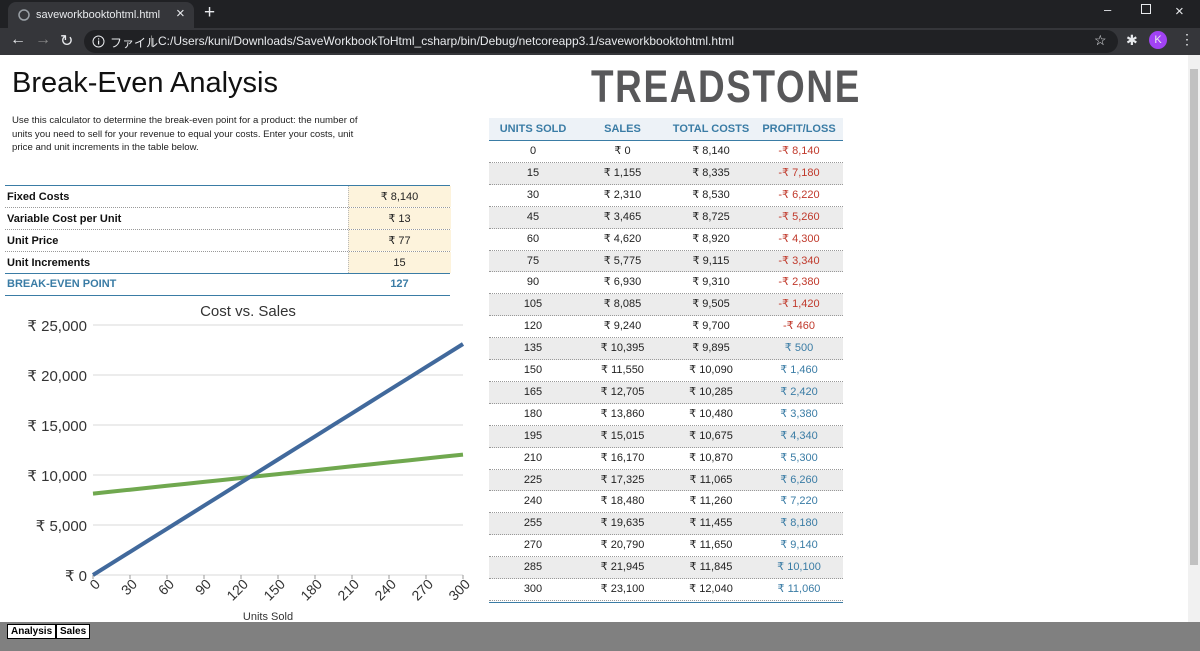 Image resolution: width=1200 pixels, height=651 pixels. Describe the element at coordinates (622, 194) in the screenshot. I see `table-cell: ₹ 2,310` at that location.